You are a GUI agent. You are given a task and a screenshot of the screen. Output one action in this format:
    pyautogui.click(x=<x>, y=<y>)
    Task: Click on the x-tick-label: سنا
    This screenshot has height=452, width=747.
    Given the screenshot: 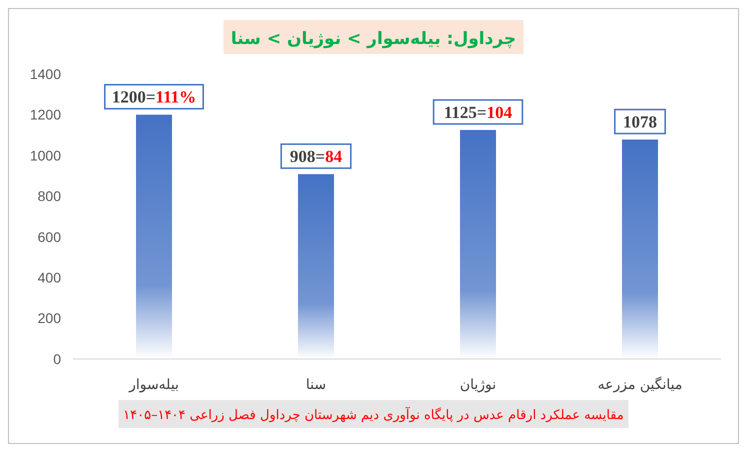 What is the action you would take?
    pyautogui.click(x=316, y=385)
    